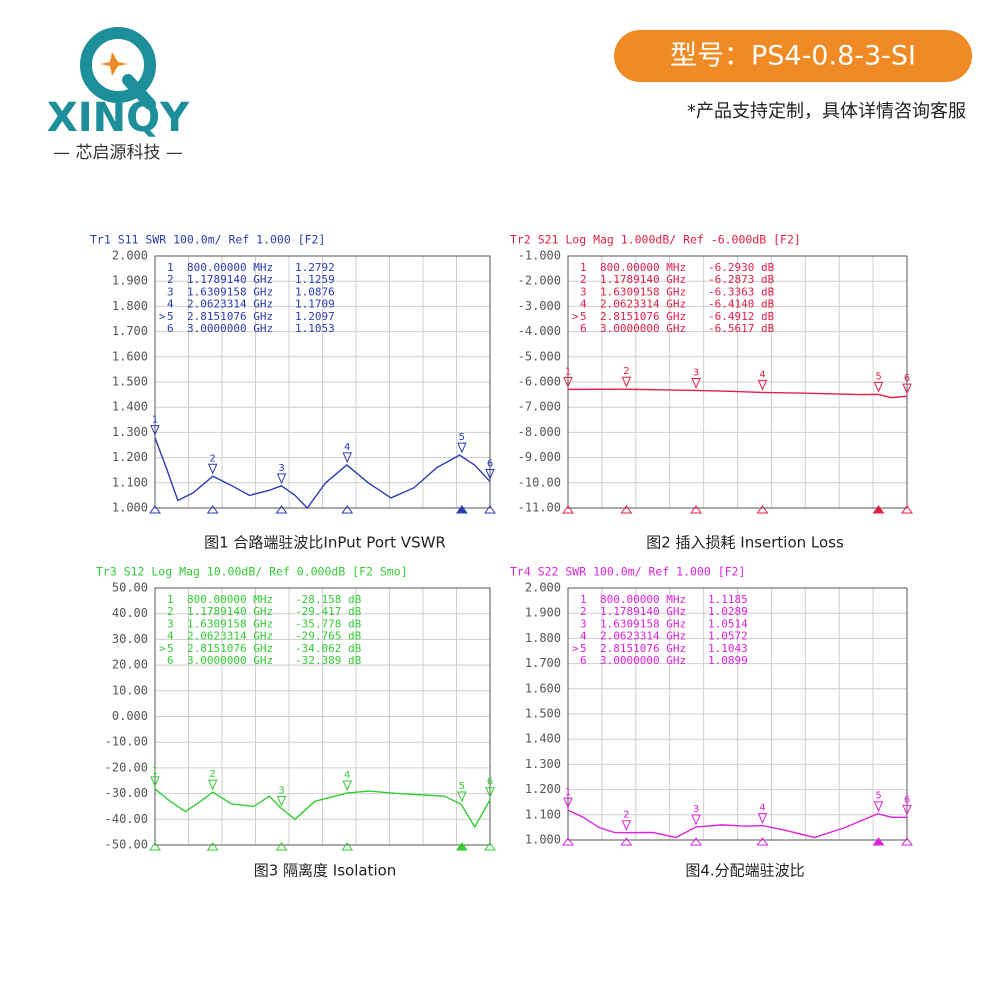 This screenshot has height=1000, width=1000. Describe the element at coordinates (660, 648) in the screenshot. I see `marker-row: >5 2.8151076 GHz 1.1043` at that location.